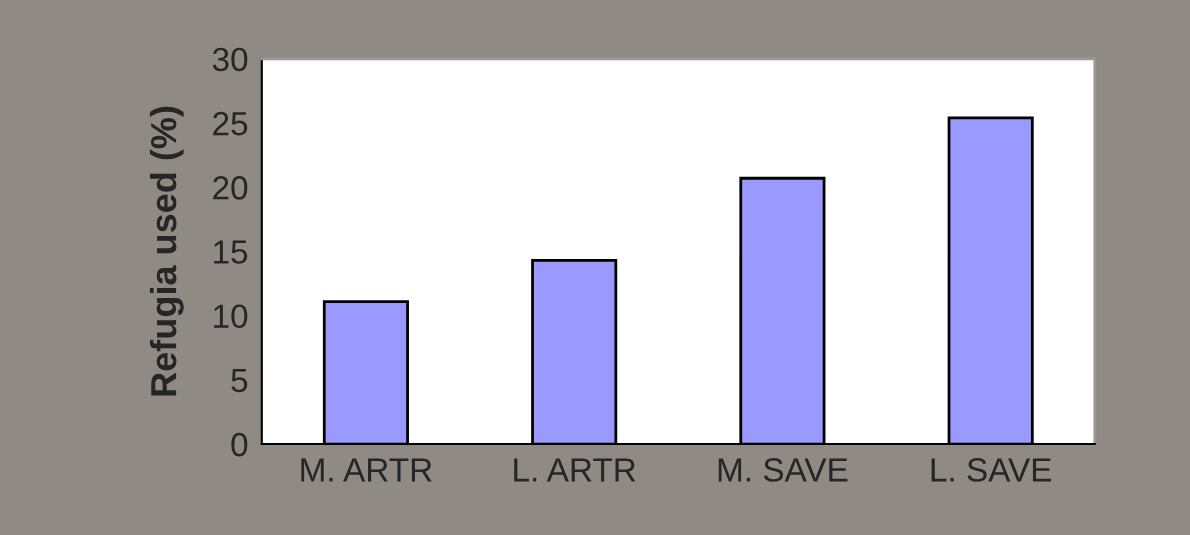  Describe the element at coordinates (230, 188) in the screenshot. I see `y-tick-label: 20` at that location.